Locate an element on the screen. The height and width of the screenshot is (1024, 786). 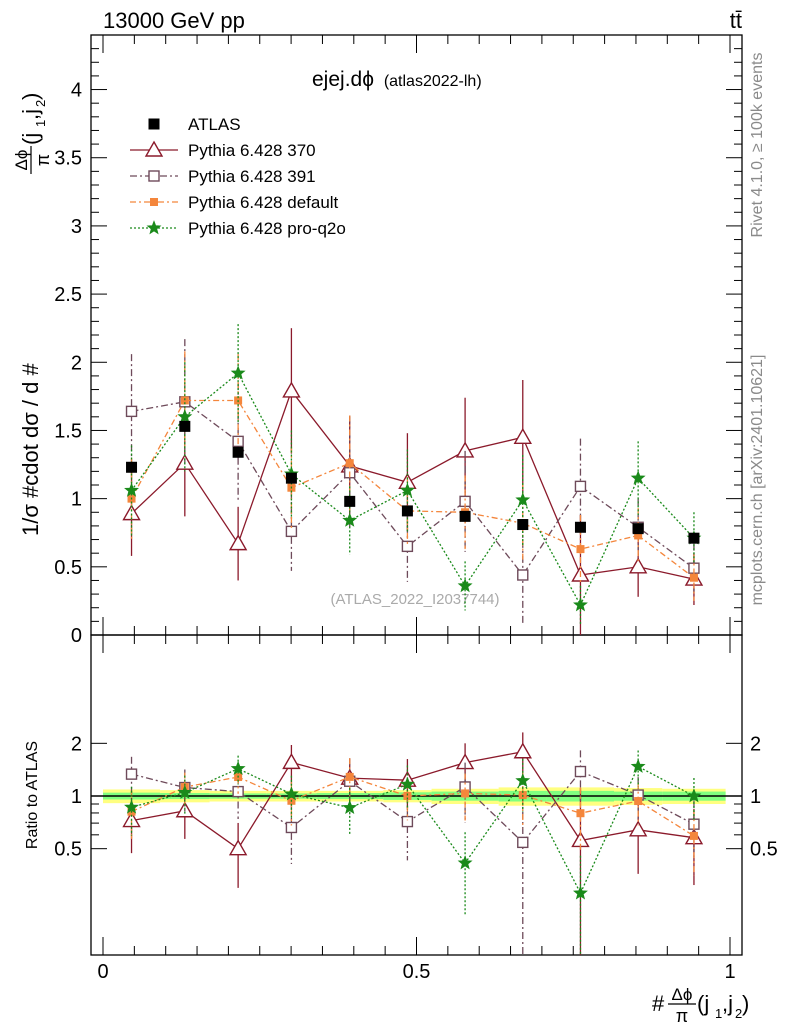
x-label-args: (j is located at coordinates (703, 1003).